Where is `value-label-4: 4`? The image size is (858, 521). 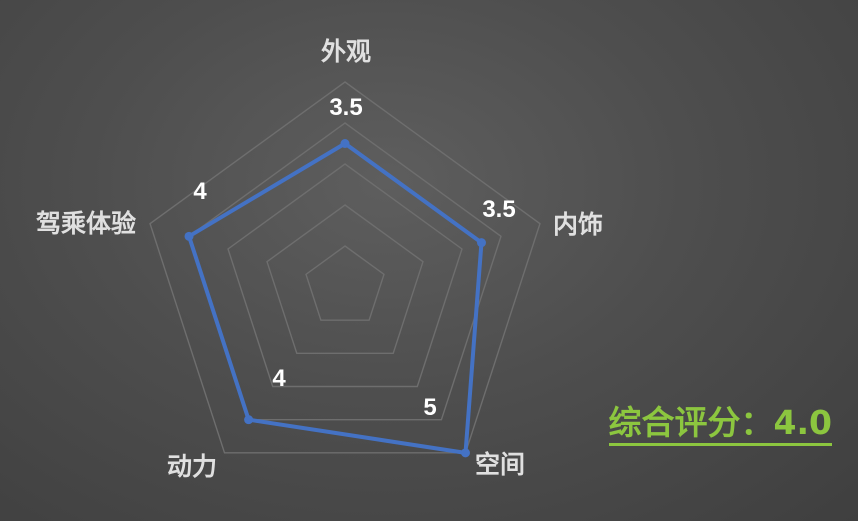
value-label-4: 4 is located at coordinates (279, 378).